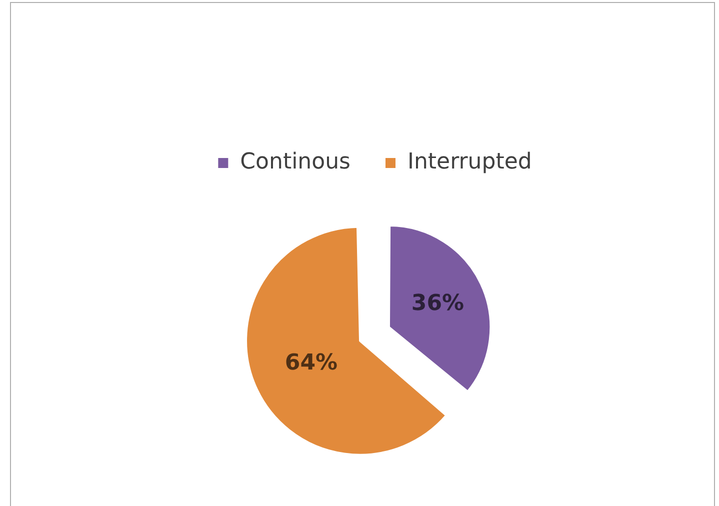 This screenshot has height=506, width=719. Describe the element at coordinates (311, 363) in the screenshot. I see `data-label: 64%` at that location.